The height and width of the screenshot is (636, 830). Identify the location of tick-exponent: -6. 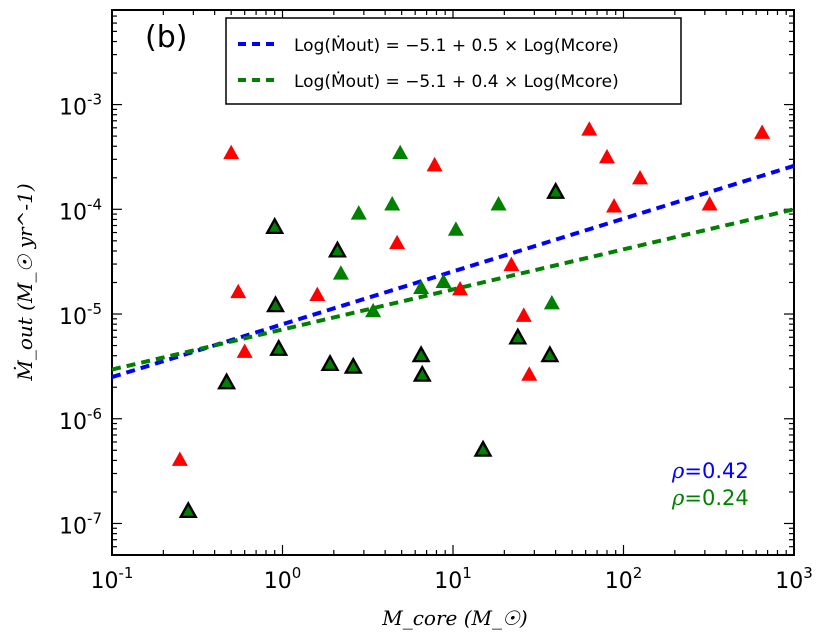
(94, 414).